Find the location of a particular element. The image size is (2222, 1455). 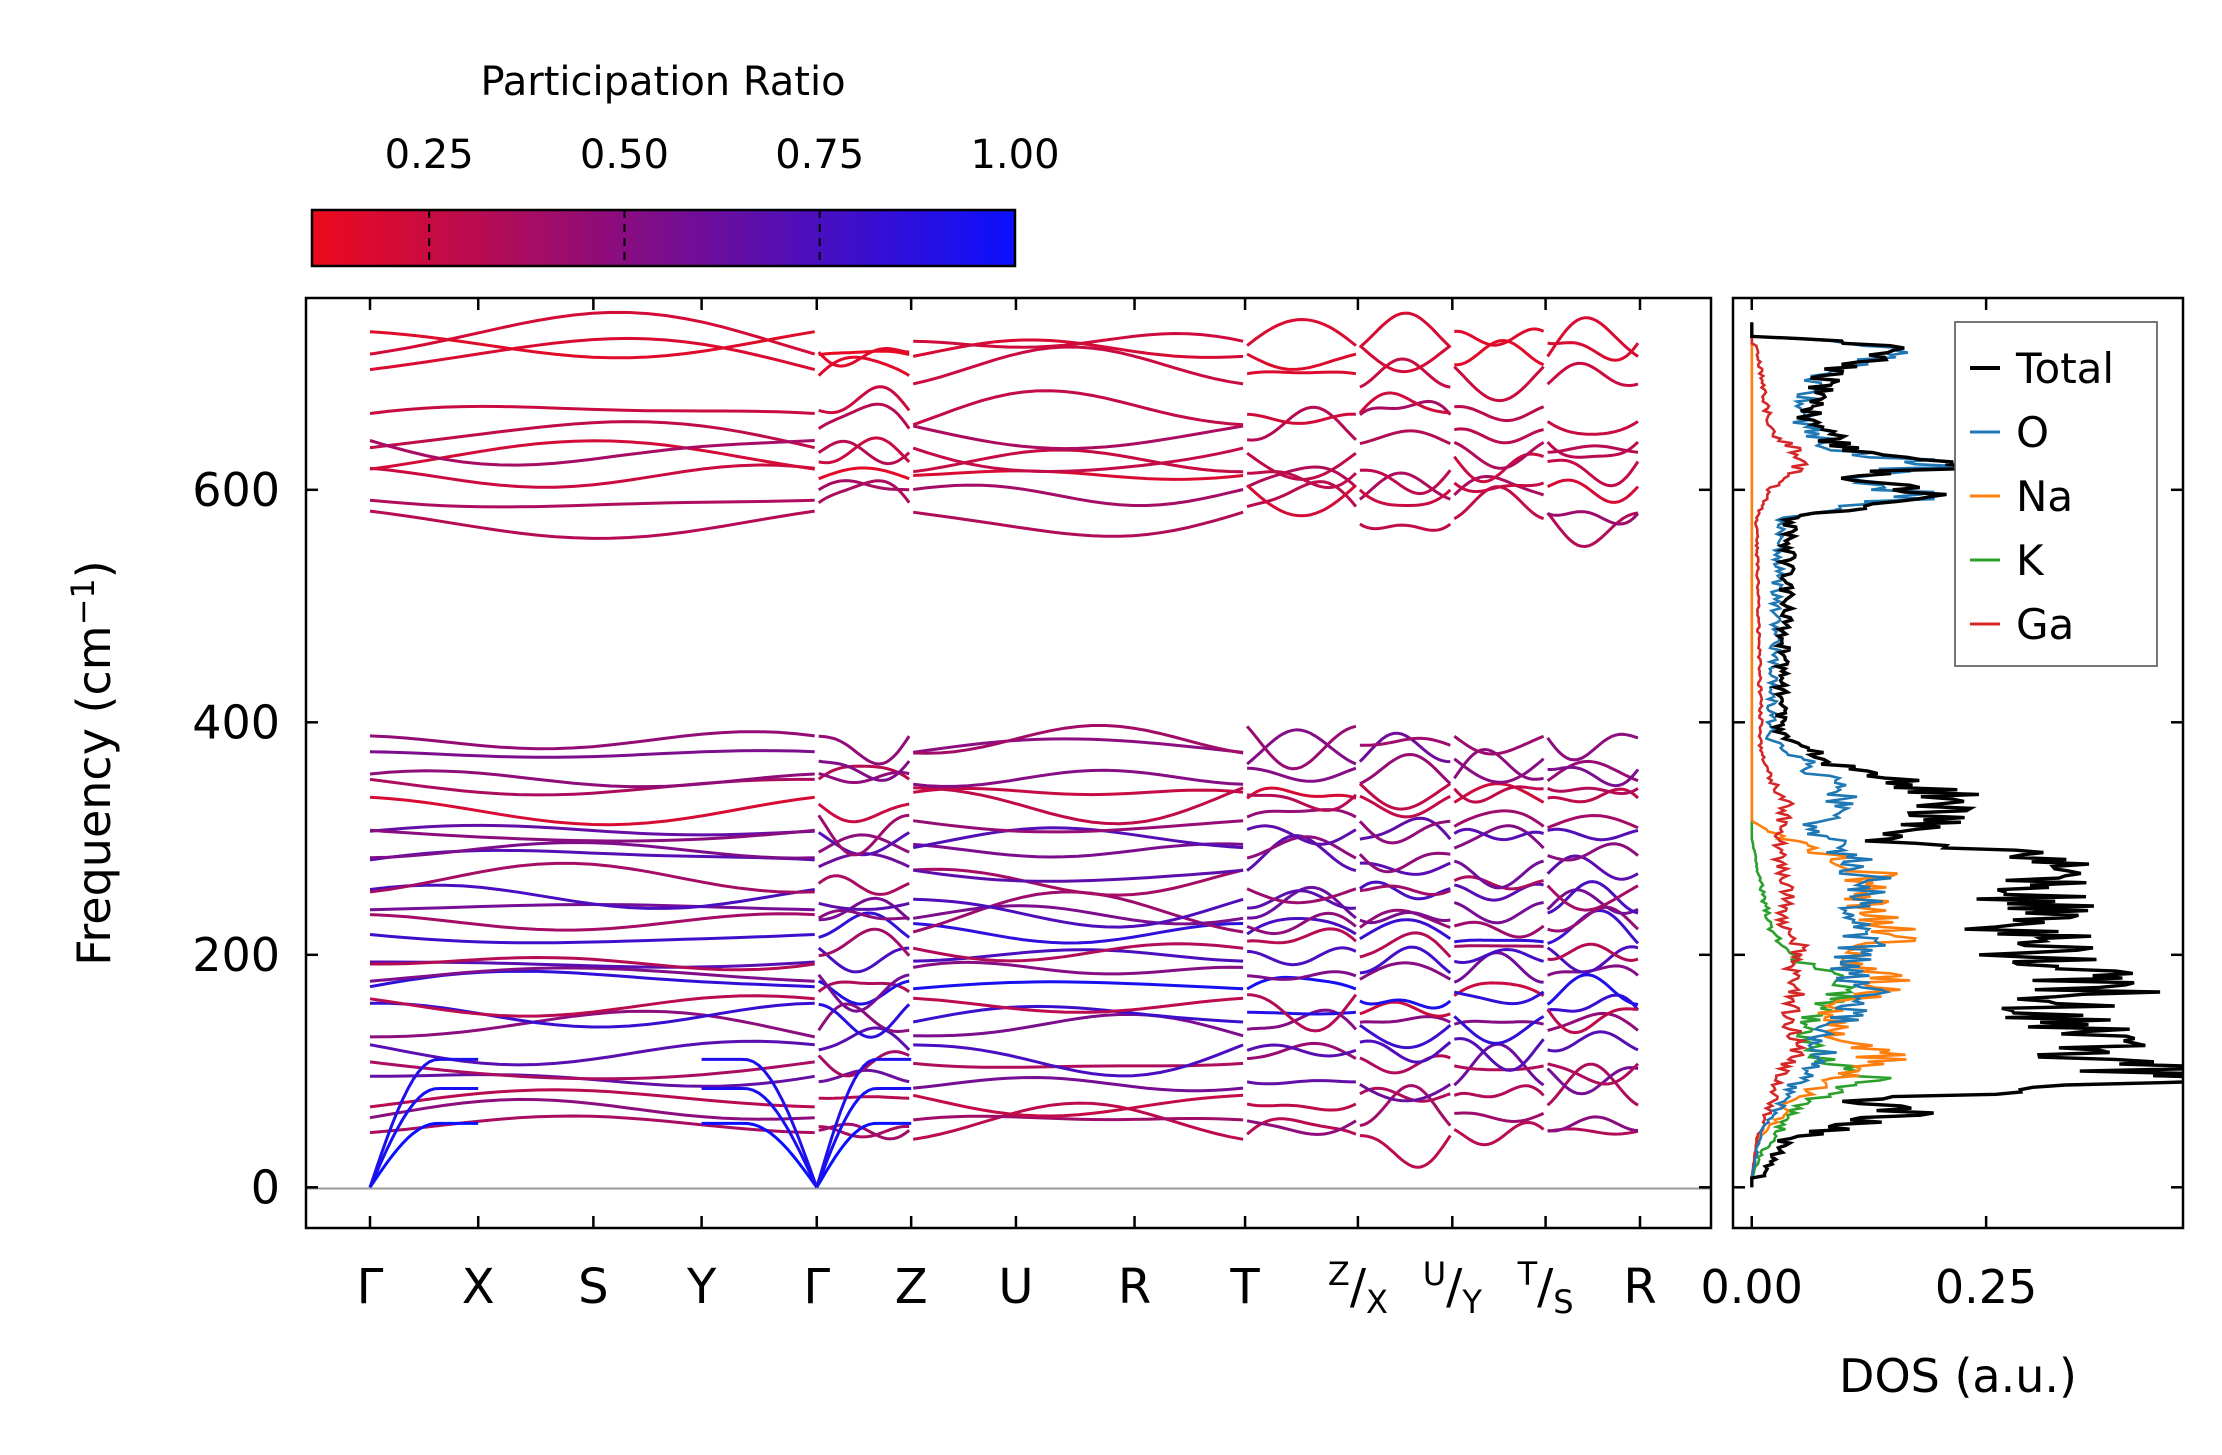

kpoint-label: T/S is located at coordinates (1545, 1288).